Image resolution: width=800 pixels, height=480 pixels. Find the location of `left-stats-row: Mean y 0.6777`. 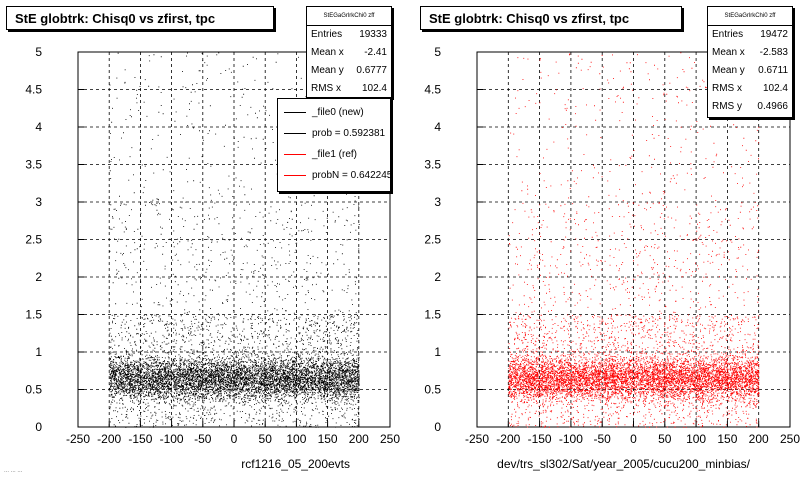

left-stats-row: Mean y 0.6777 is located at coordinates (349, 70).